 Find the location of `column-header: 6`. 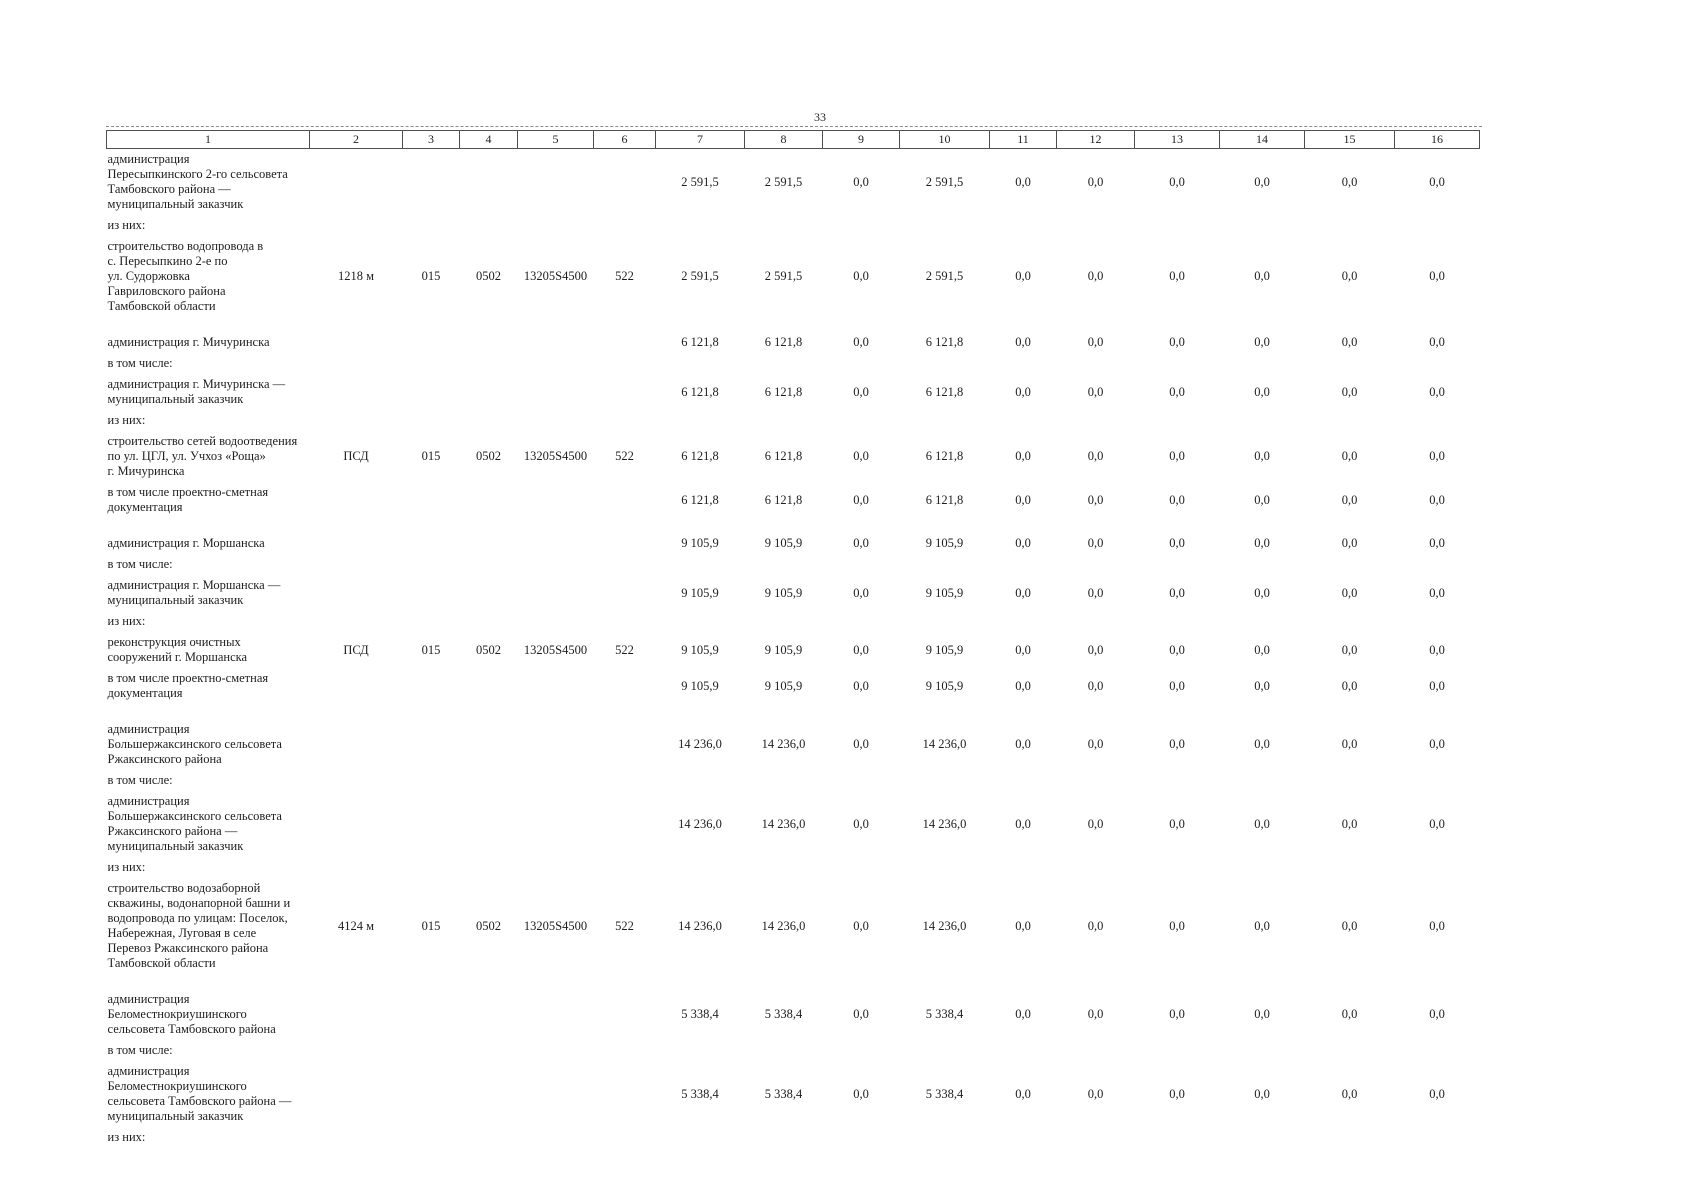

column-header: 6 is located at coordinates (624, 139).